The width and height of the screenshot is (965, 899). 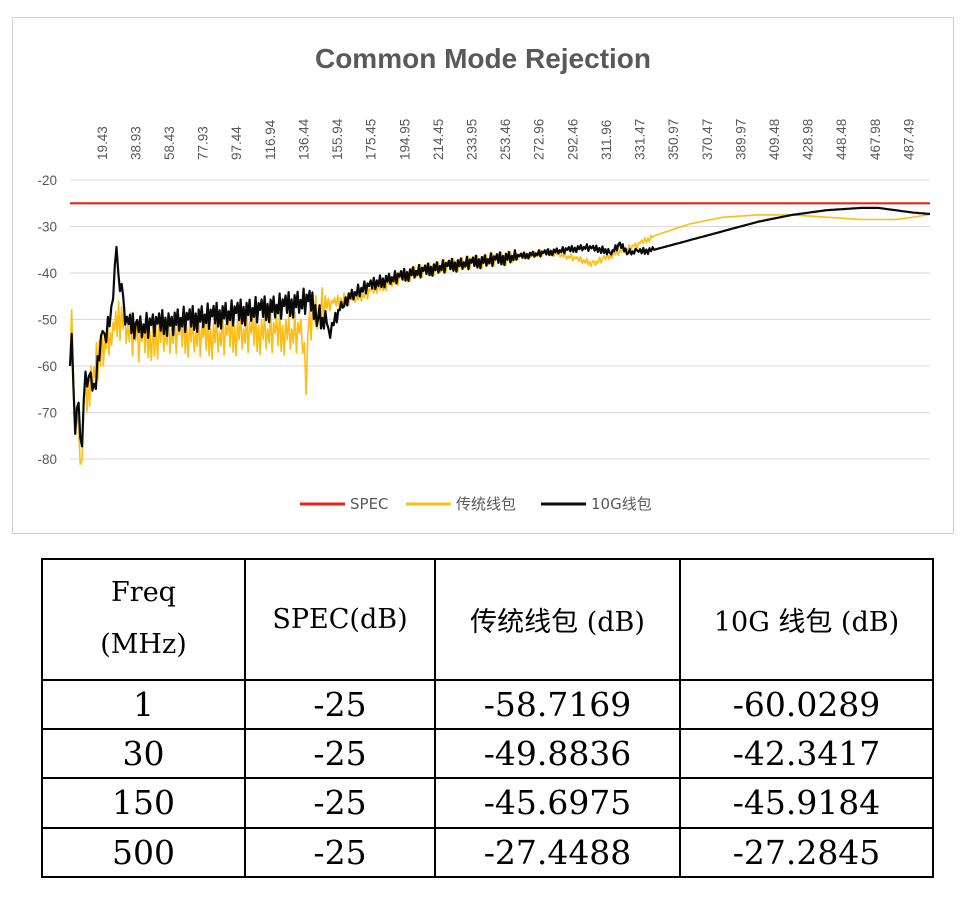 What do you see at coordinates (557, 852) in the screenshot?
I see `cell-trad: -27.4488` at bounding box center [557, 852].